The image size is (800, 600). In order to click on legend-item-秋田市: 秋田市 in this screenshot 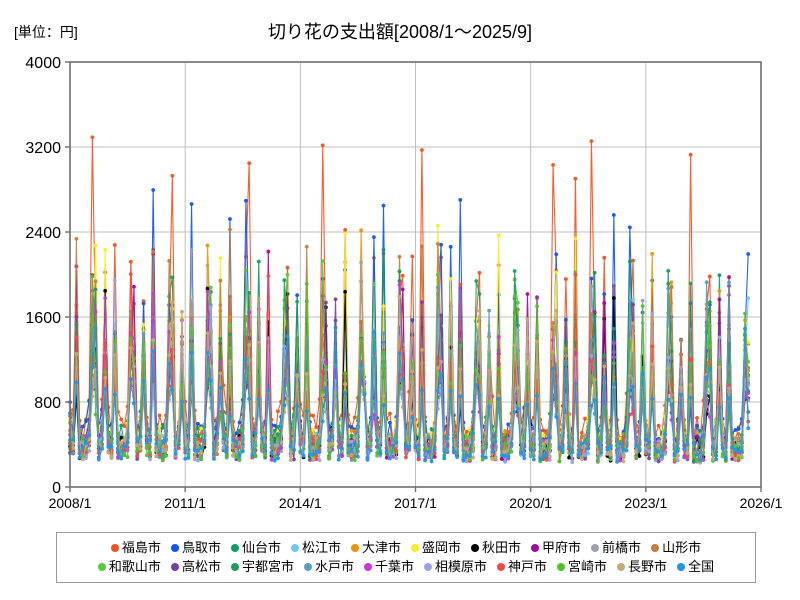, I will do `click(496, 547)`.